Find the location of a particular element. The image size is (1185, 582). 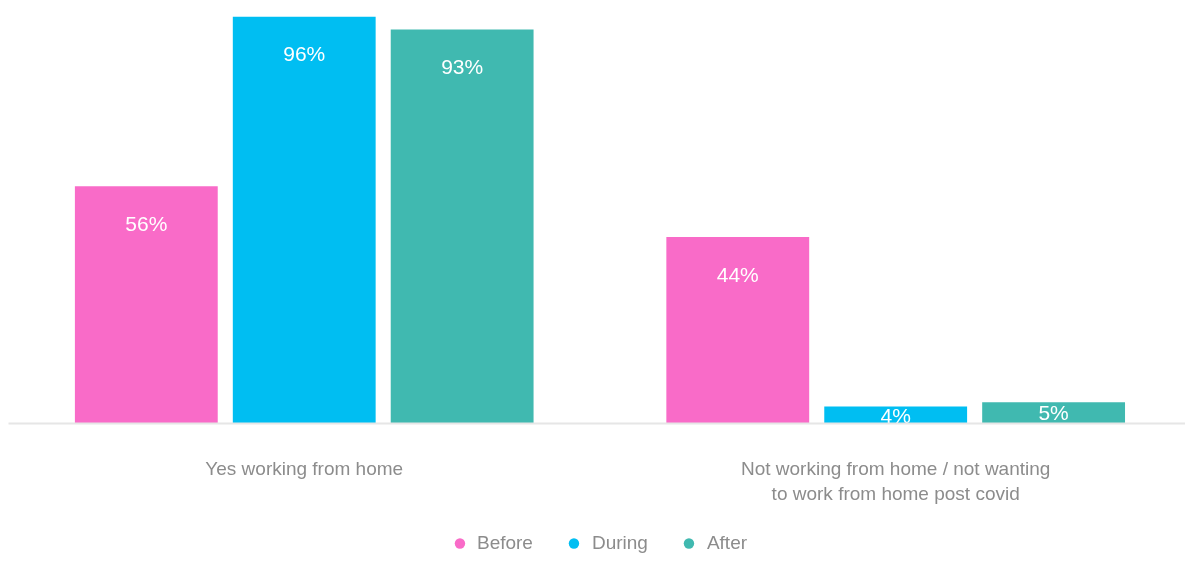

data-label: 44% is located at coordinates (737, 274).